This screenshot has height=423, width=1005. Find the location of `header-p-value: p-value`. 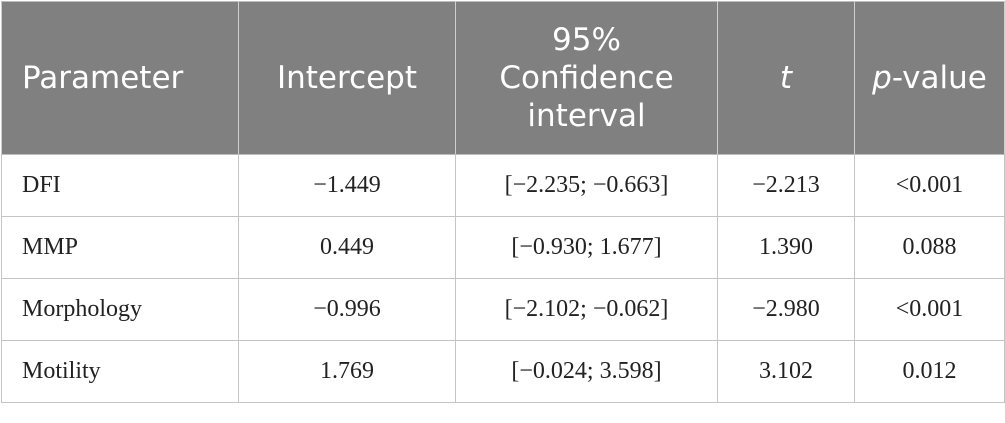

header-p-value: p-value is located at coordinates (929, 78).